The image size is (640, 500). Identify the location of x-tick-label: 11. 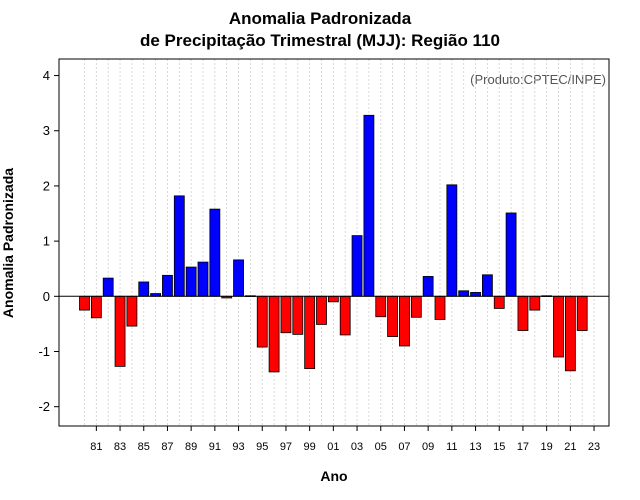
(451, 447).